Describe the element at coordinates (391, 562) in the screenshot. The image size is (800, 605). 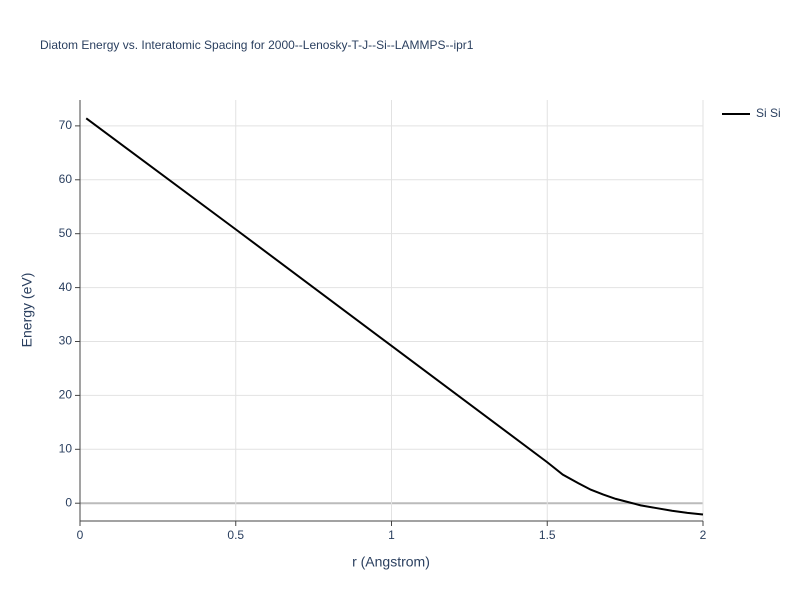
I see `x-axis-label: r (Angstrom)` at that location.